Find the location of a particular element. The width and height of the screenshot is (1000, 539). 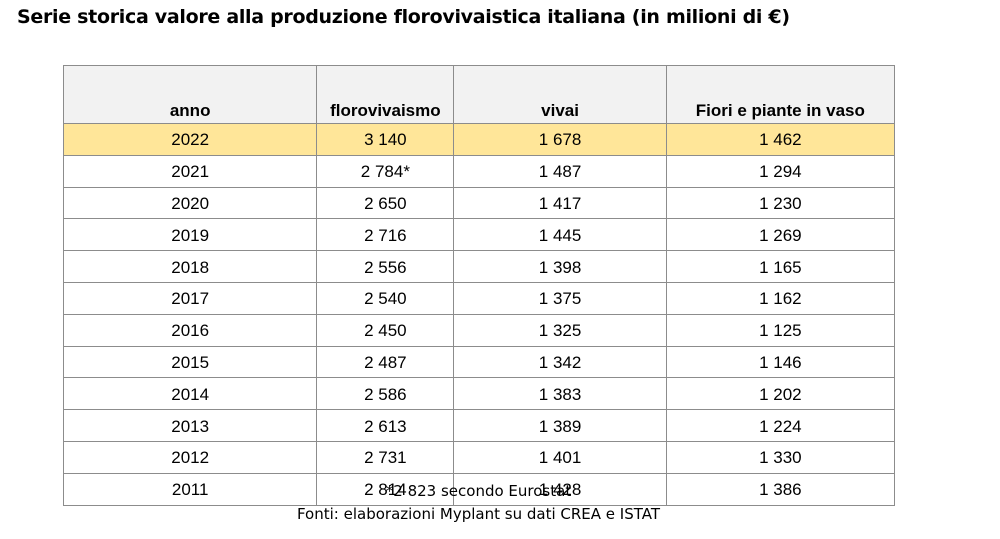

table-row: 2014 2 586 1 383 1 202 is located at coordinates (479, 394).